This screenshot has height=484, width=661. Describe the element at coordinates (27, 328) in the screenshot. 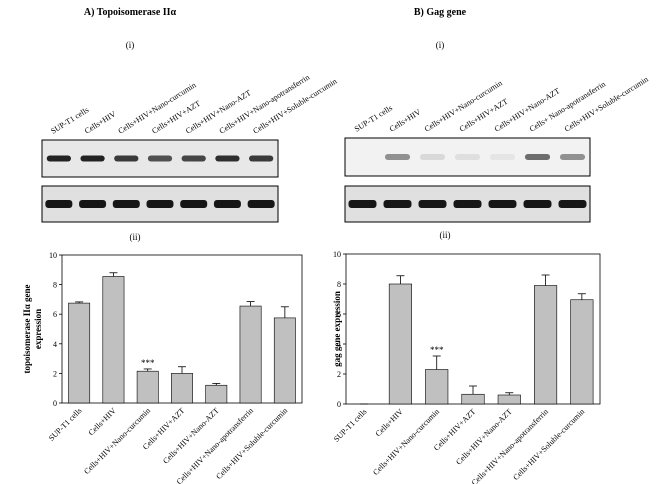

I see `y-axis-label: topoisomerase IIα gene` at that location.